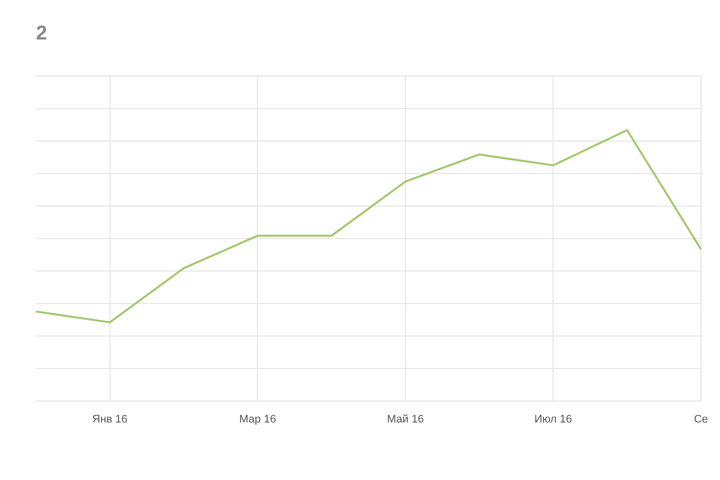 The height and width of the screenshot is (480, 720). Describe the element at coordinates (257, 419) in the screenshot. I see `x-tick-label: Мар 16` at that location.